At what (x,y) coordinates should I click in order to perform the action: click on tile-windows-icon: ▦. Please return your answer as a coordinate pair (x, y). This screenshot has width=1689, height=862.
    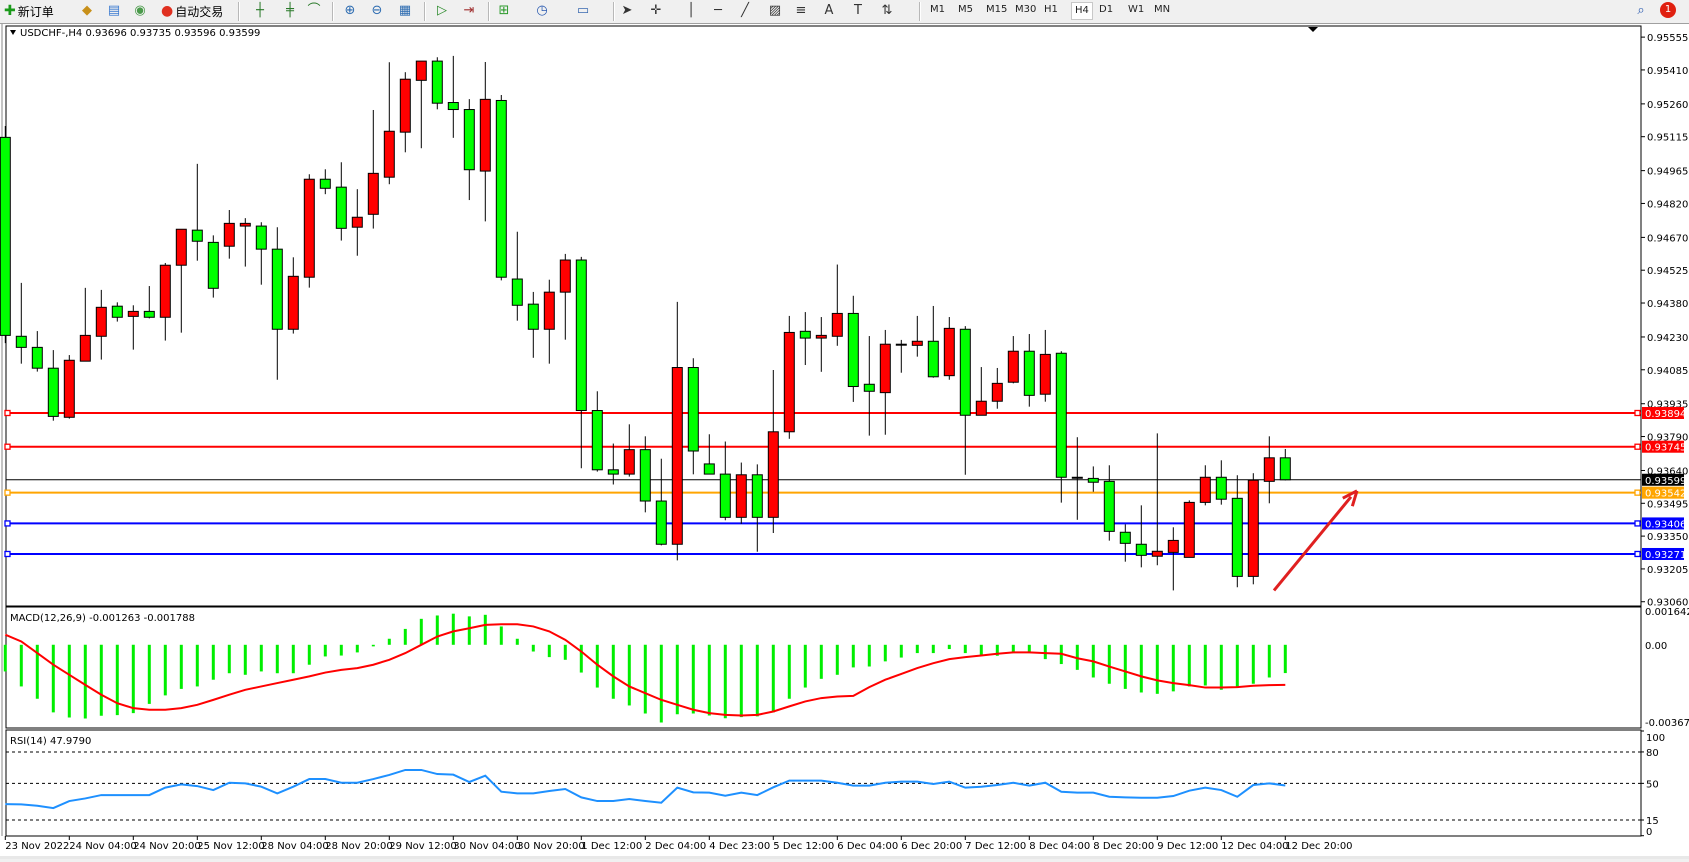
    Looking at the image, I should click on (405, 10).